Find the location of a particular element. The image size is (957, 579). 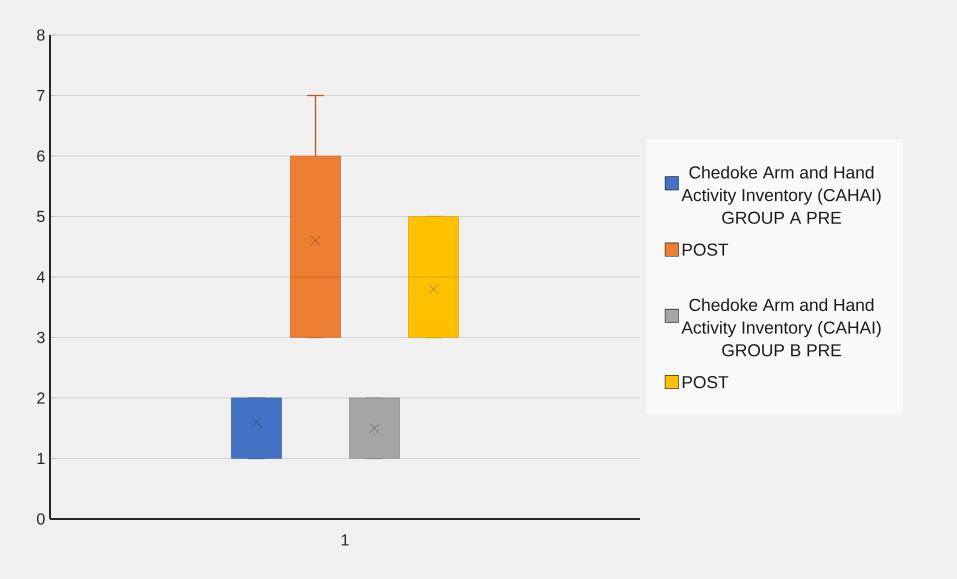

y-tick-label: 1 is located at coordinates (41, 458).